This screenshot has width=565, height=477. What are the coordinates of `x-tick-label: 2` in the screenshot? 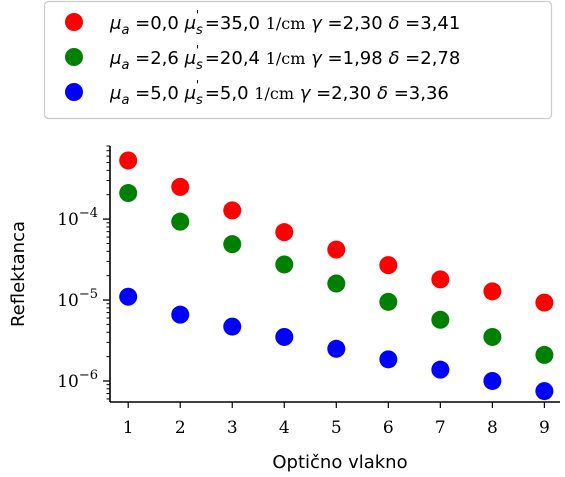 It's located at (180, 428).